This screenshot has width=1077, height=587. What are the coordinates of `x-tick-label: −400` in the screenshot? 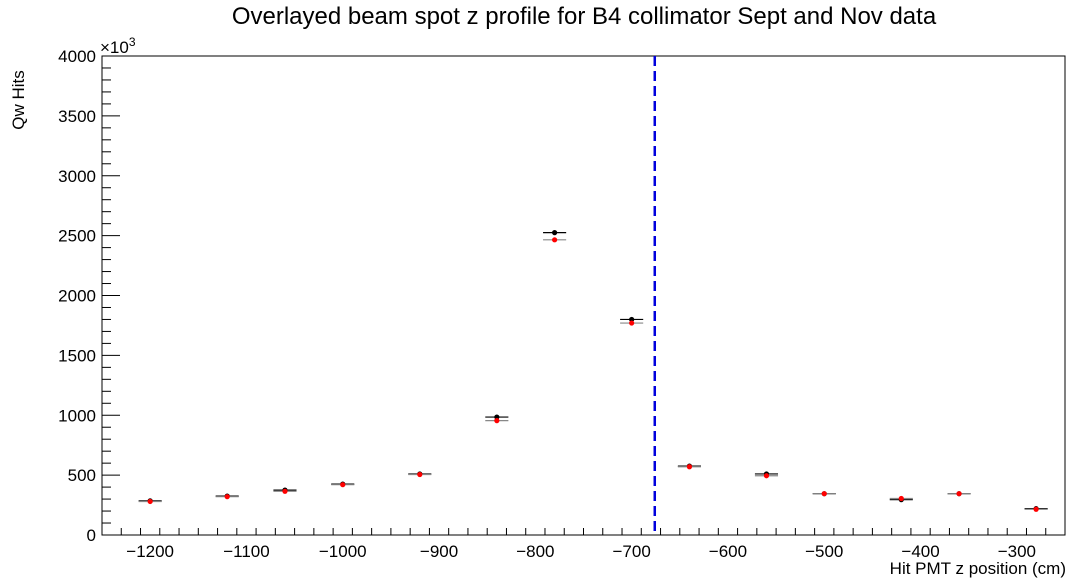 It's located at (920, 551).